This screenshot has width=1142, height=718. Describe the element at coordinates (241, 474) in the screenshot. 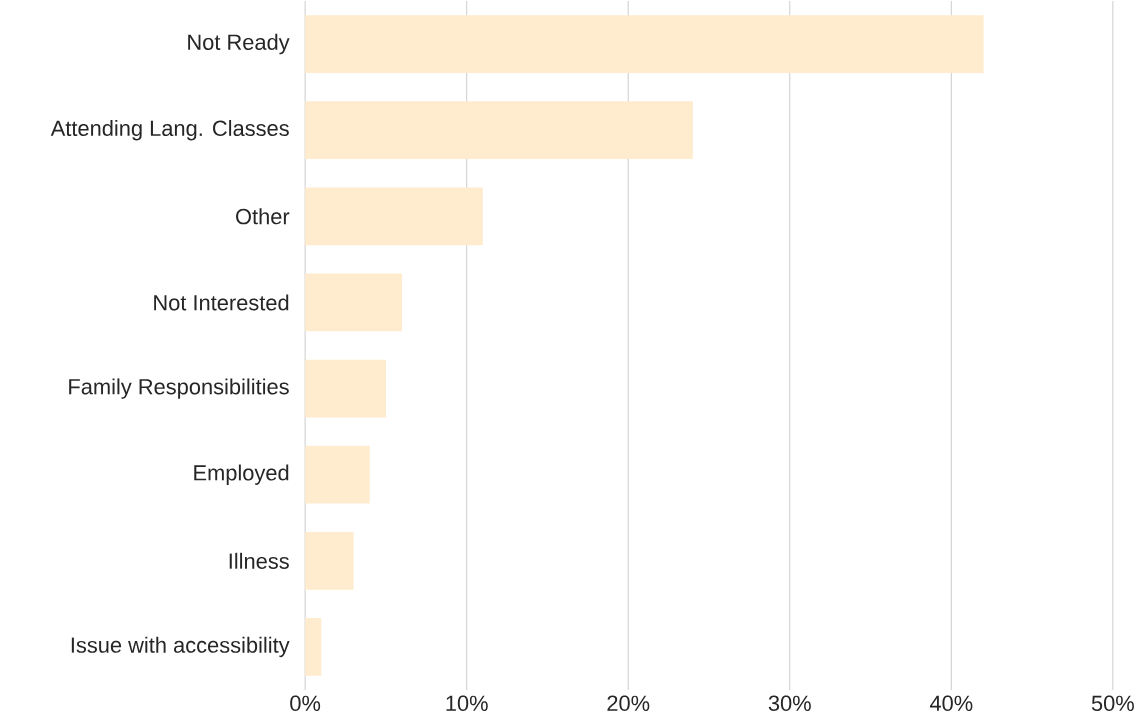

I see `y-tick-label: Employed` at that location.